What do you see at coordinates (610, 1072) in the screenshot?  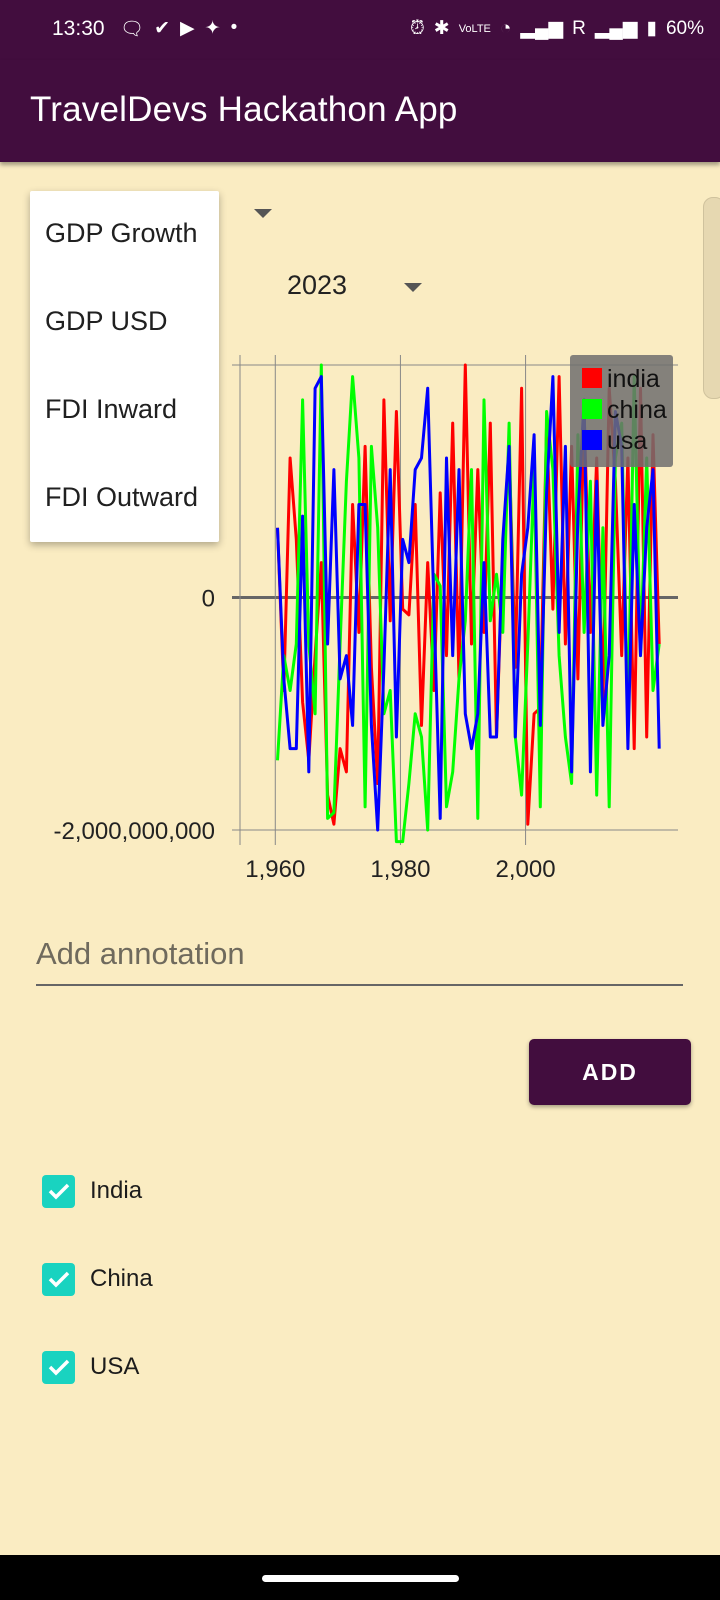 I see `add-button: ADD` at bounding box center [610, 1072].